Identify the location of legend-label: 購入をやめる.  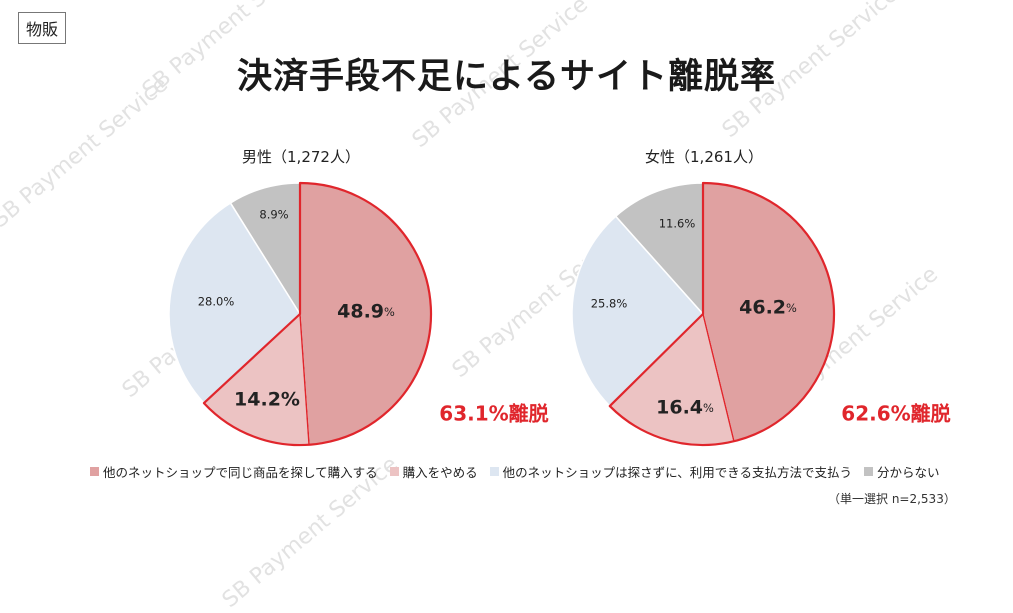
(440, 472).